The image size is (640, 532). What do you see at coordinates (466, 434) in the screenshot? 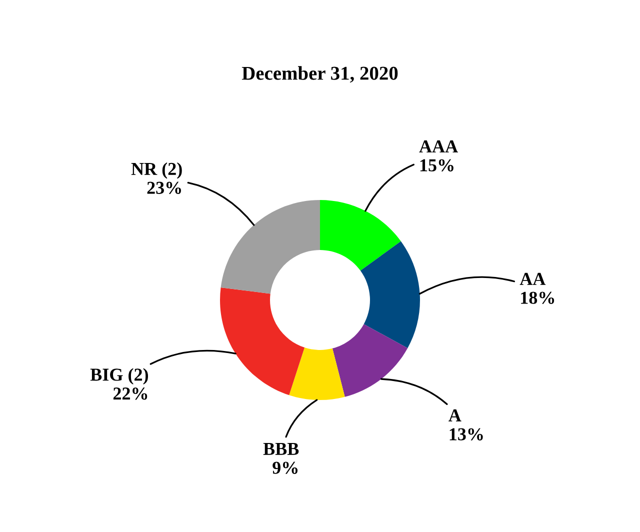
I see `data-label: 13%` at bounding box center [466, 434].